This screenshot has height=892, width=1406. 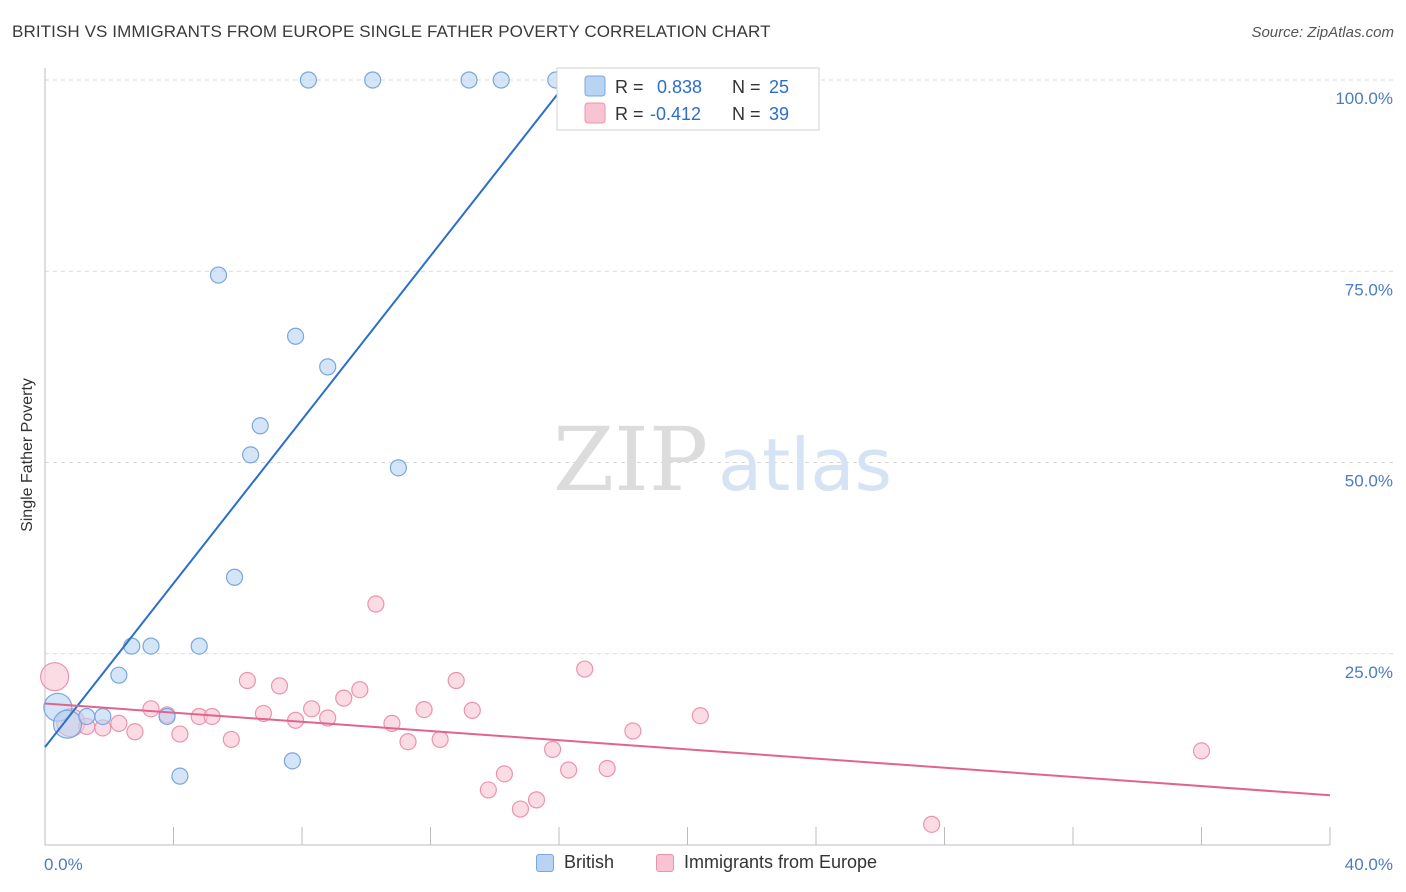 What do you see at coordinates (595, 86) in the screenshot?
I see `legend-british-swatch` at bounding box center [595, 86].